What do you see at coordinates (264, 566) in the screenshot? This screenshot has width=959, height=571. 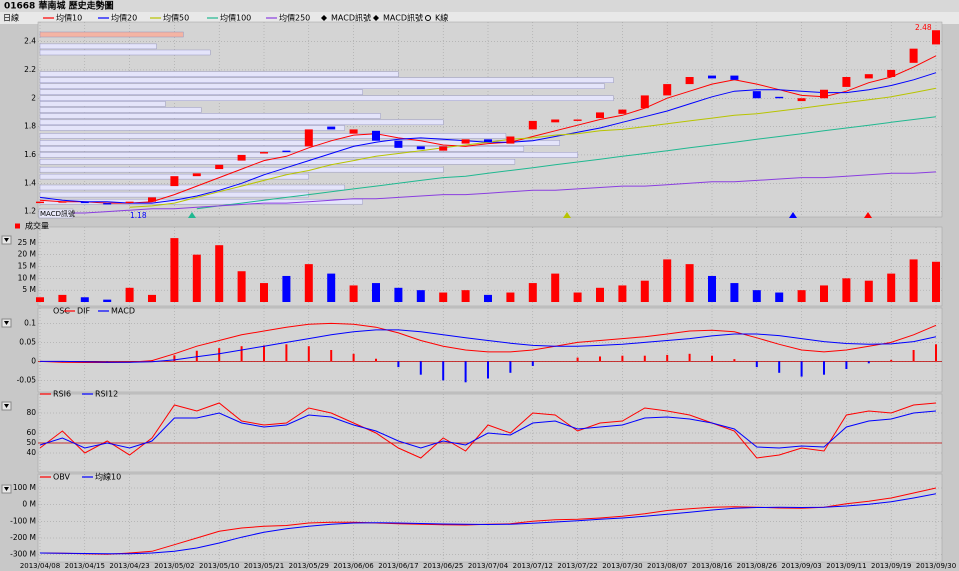 I see `x-tick-label: 2013/05/21` at bounding box center [264, 566].